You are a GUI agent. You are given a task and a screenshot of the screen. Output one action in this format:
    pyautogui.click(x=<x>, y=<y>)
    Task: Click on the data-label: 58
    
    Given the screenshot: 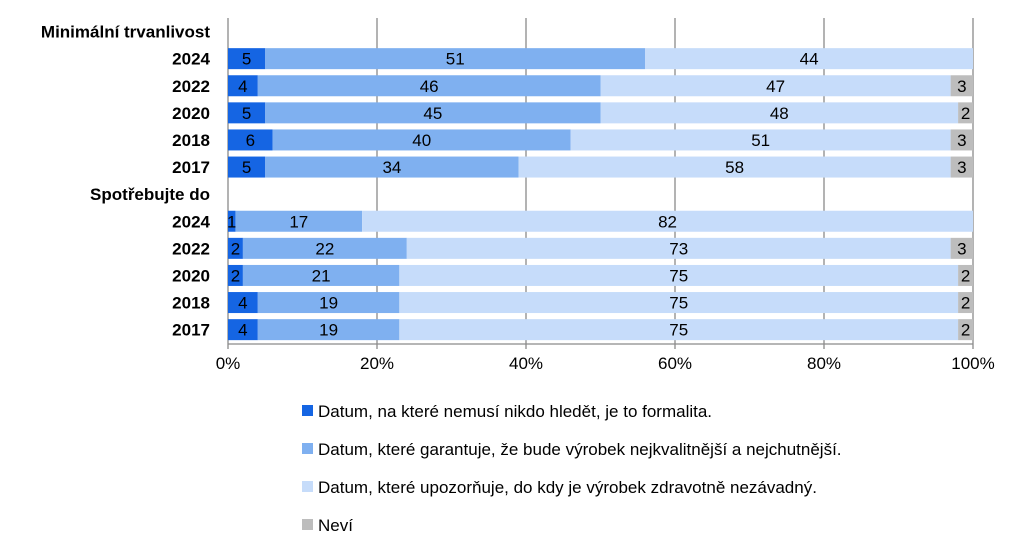 What is the action you would take?
    pyautogui.click(x=734, y=167)
    